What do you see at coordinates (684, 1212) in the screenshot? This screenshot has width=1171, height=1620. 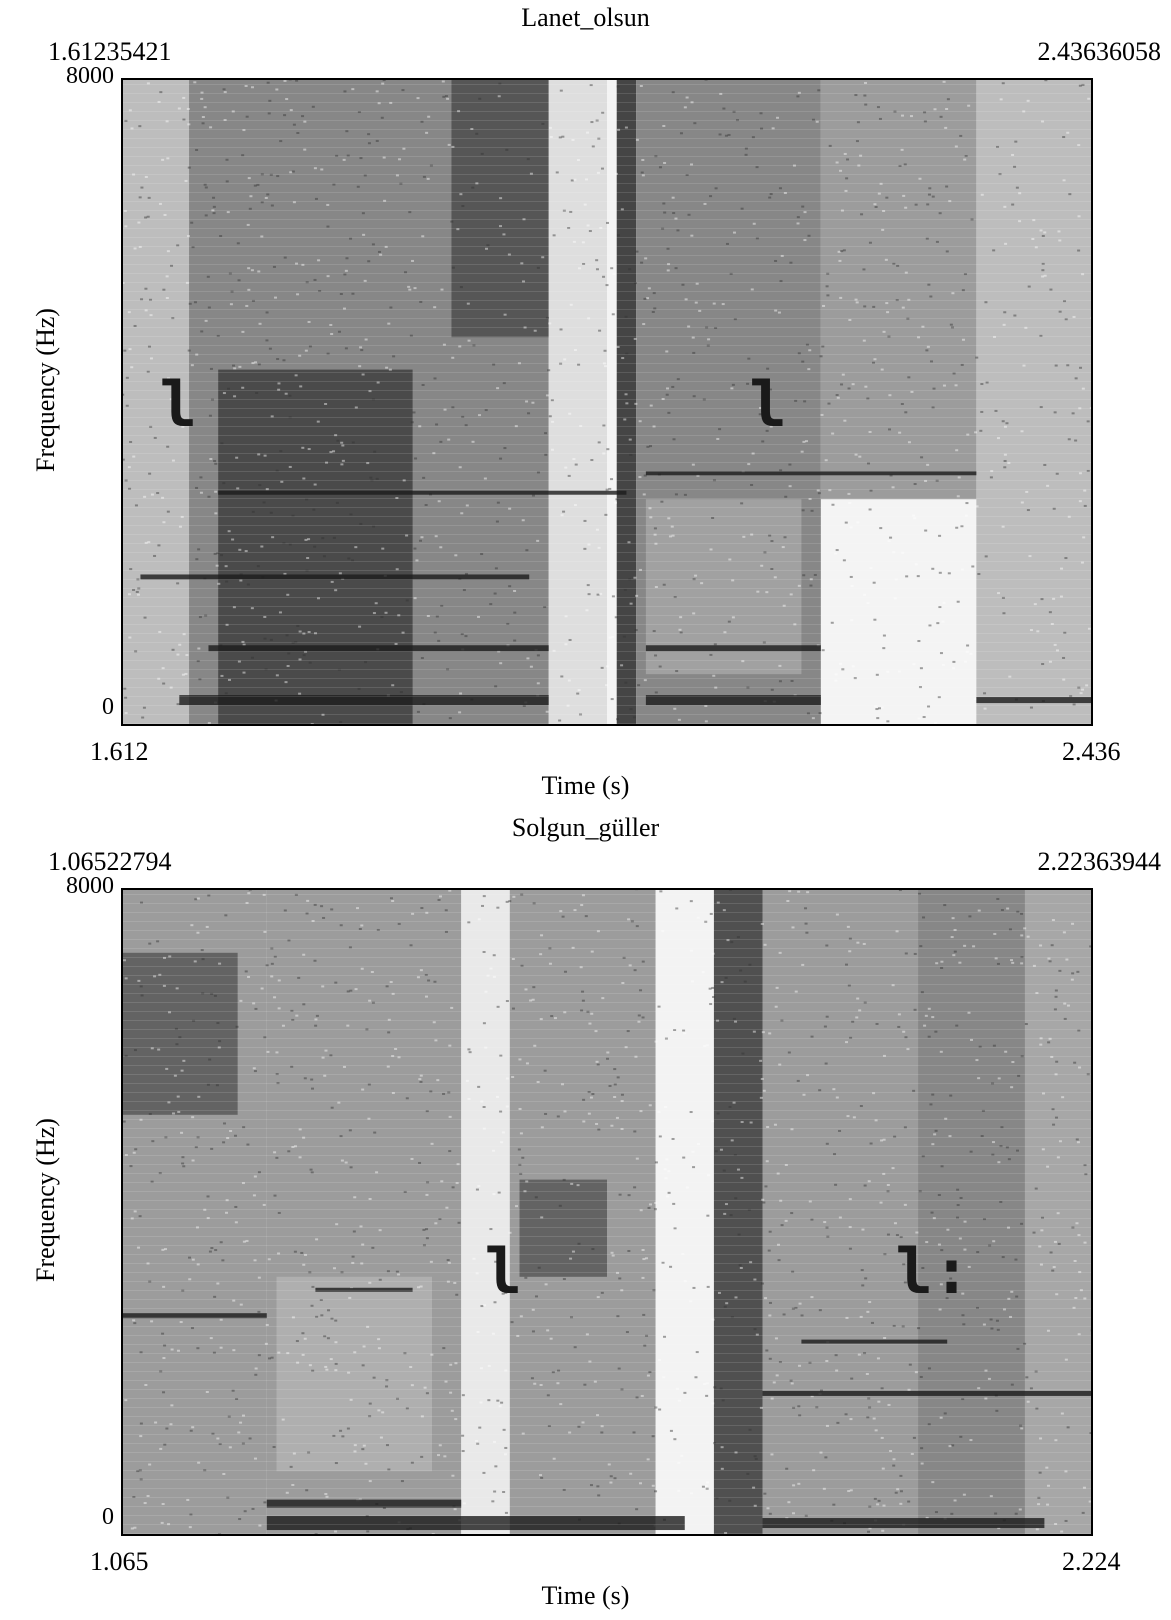 I see `spectral-energy-region` at bounding box center [684, 1212].